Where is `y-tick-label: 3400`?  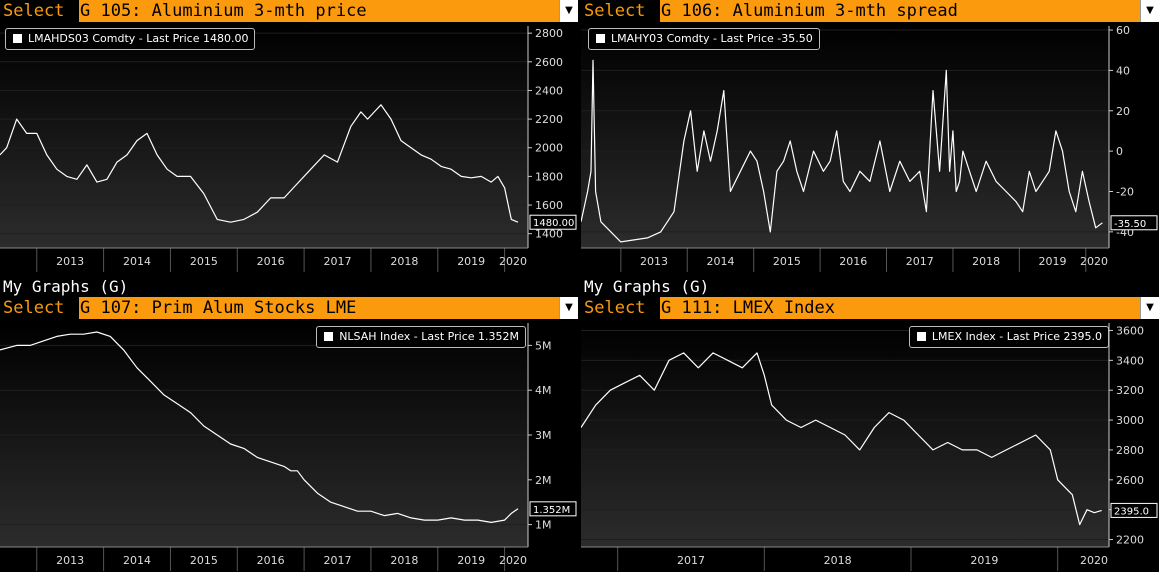
y-tick-label: 3400 is located at coordinates (1130, 360).